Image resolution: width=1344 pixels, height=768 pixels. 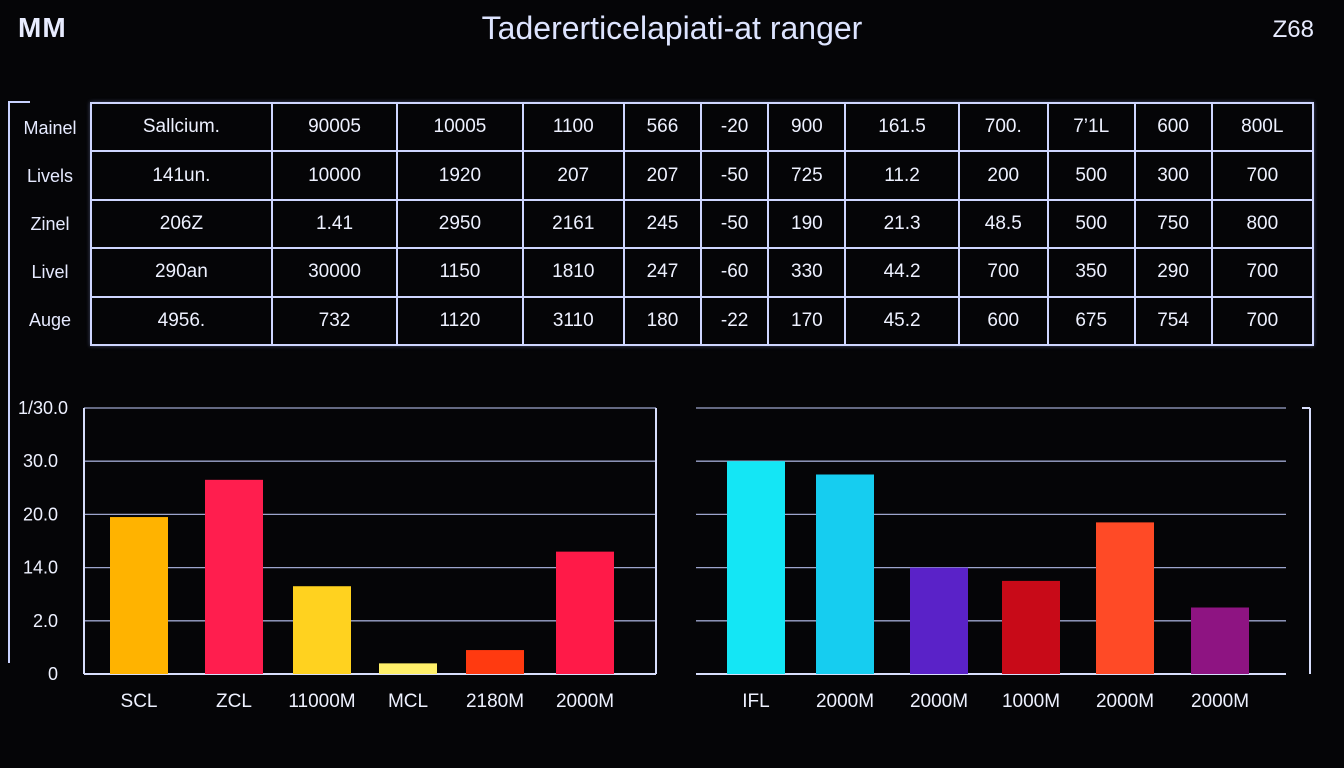 I want to click on table-cell: 161.5, so click(x=902, y=127).